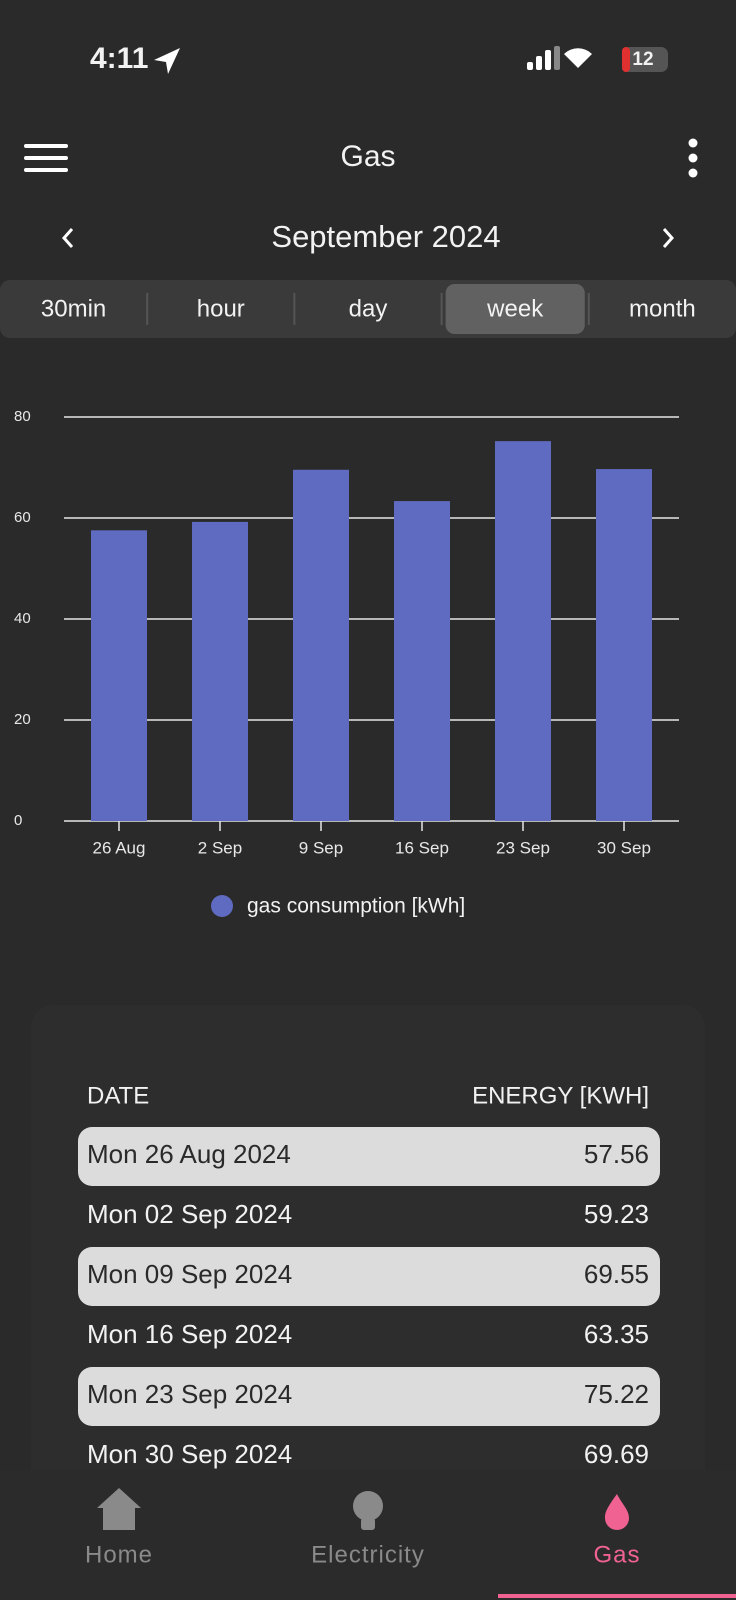  What do you see at coordinates (22, 618) in the screenshot?
I see `y-tick-label: 40` at bounding box center [22, 618].